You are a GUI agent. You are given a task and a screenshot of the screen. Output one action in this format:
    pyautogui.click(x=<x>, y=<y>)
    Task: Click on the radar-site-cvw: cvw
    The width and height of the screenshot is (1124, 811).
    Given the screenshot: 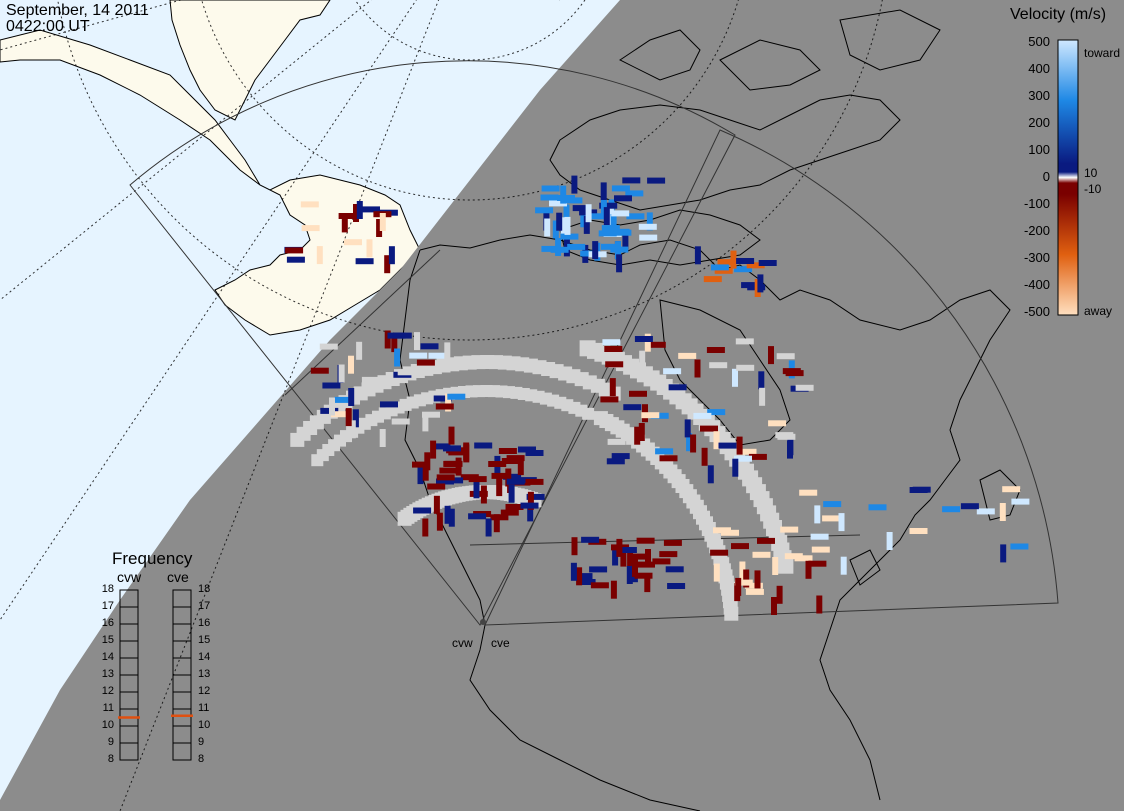 What is the action you would take?
    pyautogui.click(x=462, y=643)
    